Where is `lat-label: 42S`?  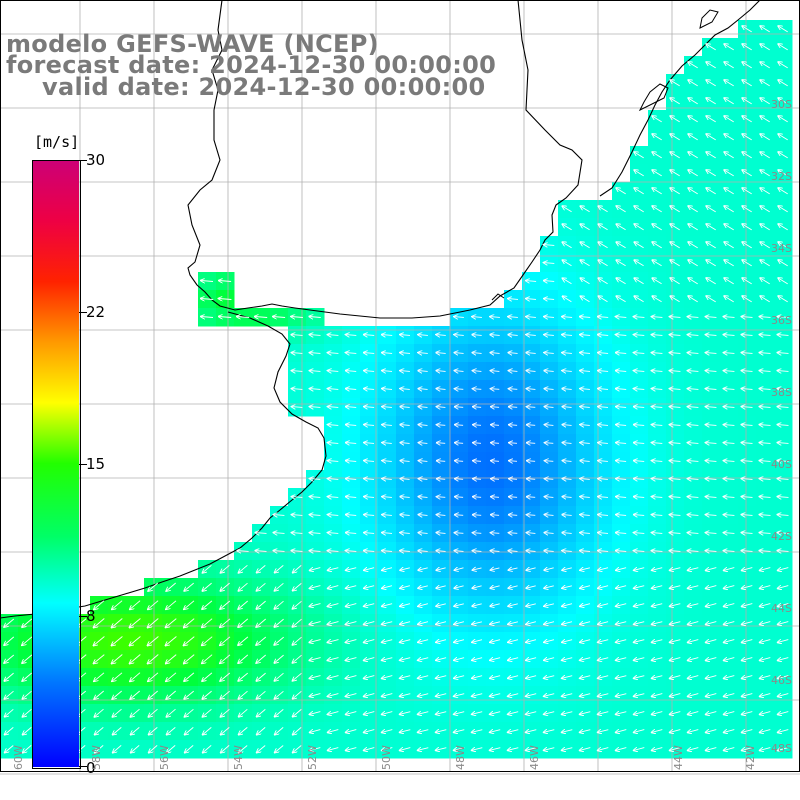 lat-label: 42S is located at coordinates (781, 536).